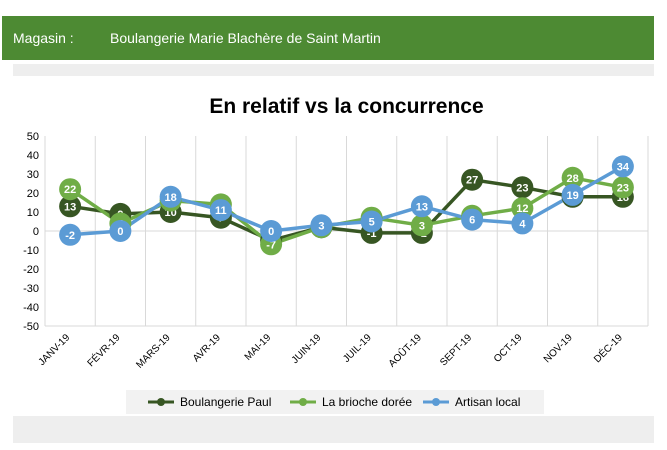  I want to click on y-tick-label: 50, so click(33, 137).